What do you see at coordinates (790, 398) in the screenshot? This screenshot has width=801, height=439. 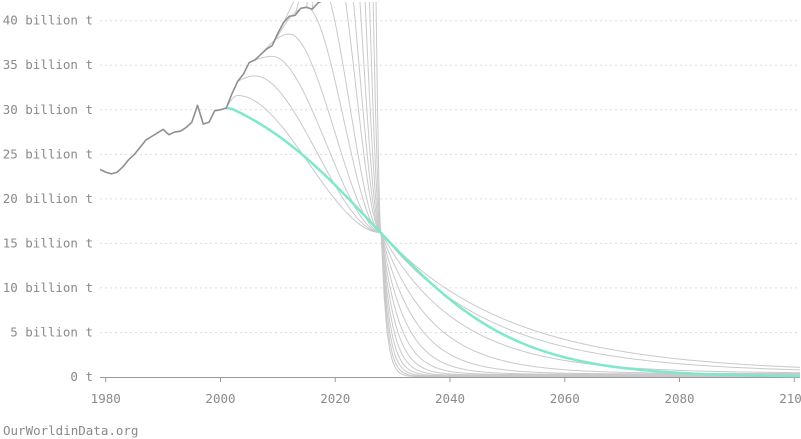 I see `x-tick-label: 2100` at bounding box center [790, 398].